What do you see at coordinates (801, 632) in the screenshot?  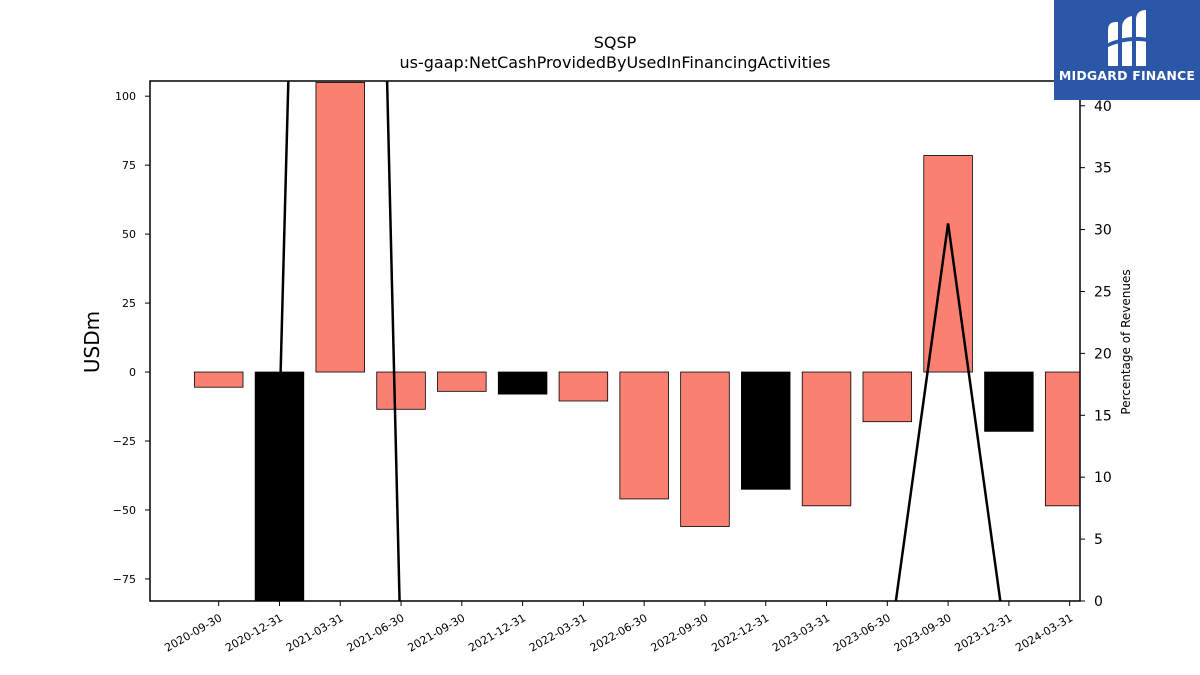 I see `x-tick-label: 2023-03-31` at bounding box center [801, 632].